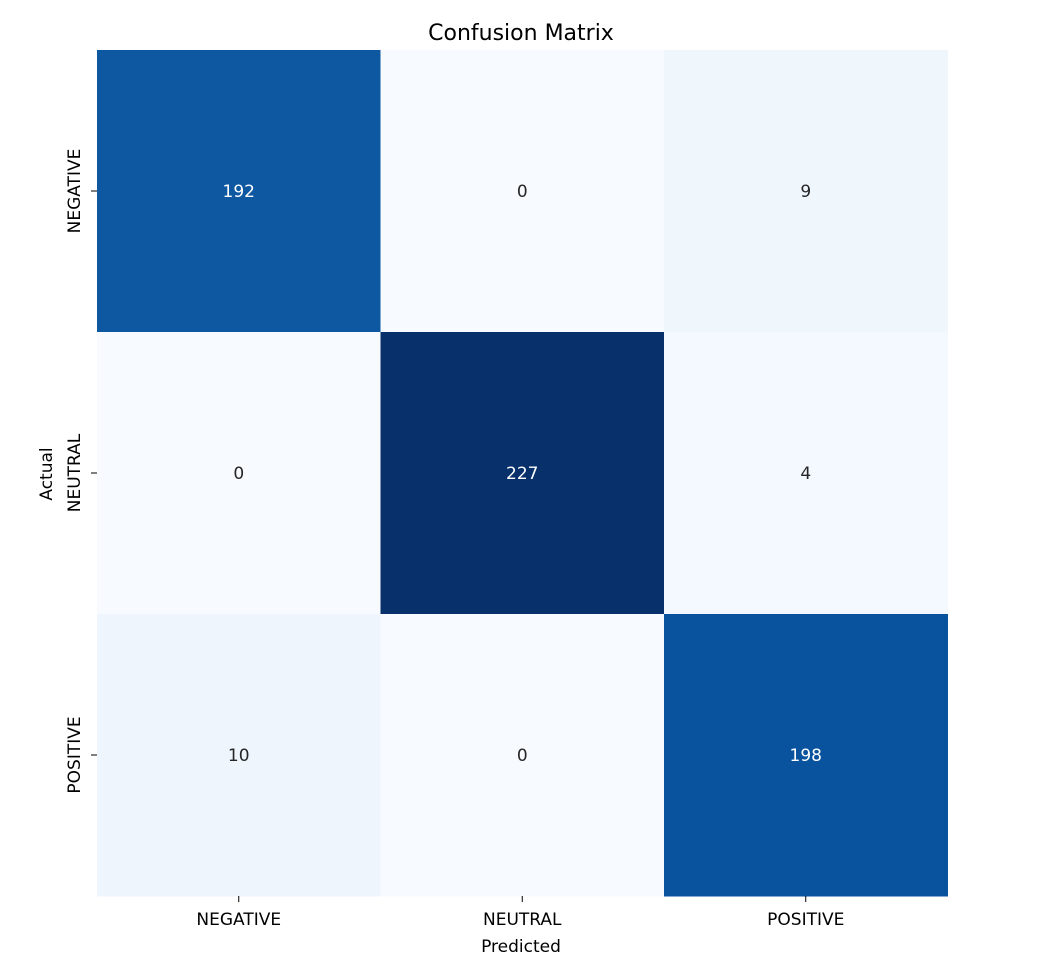  I want to click on cell-value-label: 192, so click(239, 192).